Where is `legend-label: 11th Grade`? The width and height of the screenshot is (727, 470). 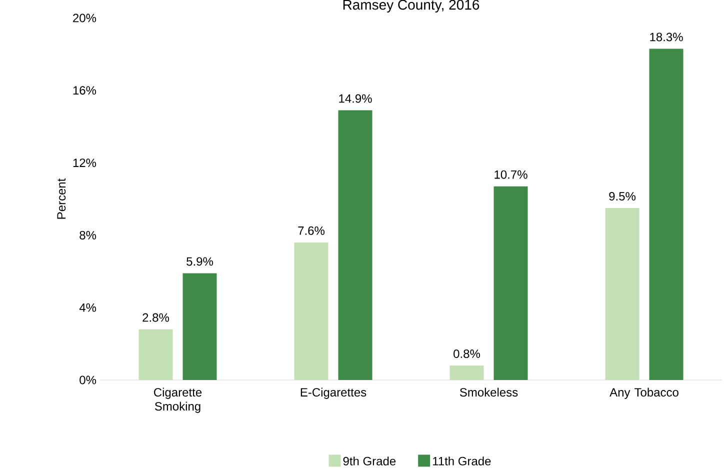 legend-label: 11th Grade is located at coordinates (462, 461).